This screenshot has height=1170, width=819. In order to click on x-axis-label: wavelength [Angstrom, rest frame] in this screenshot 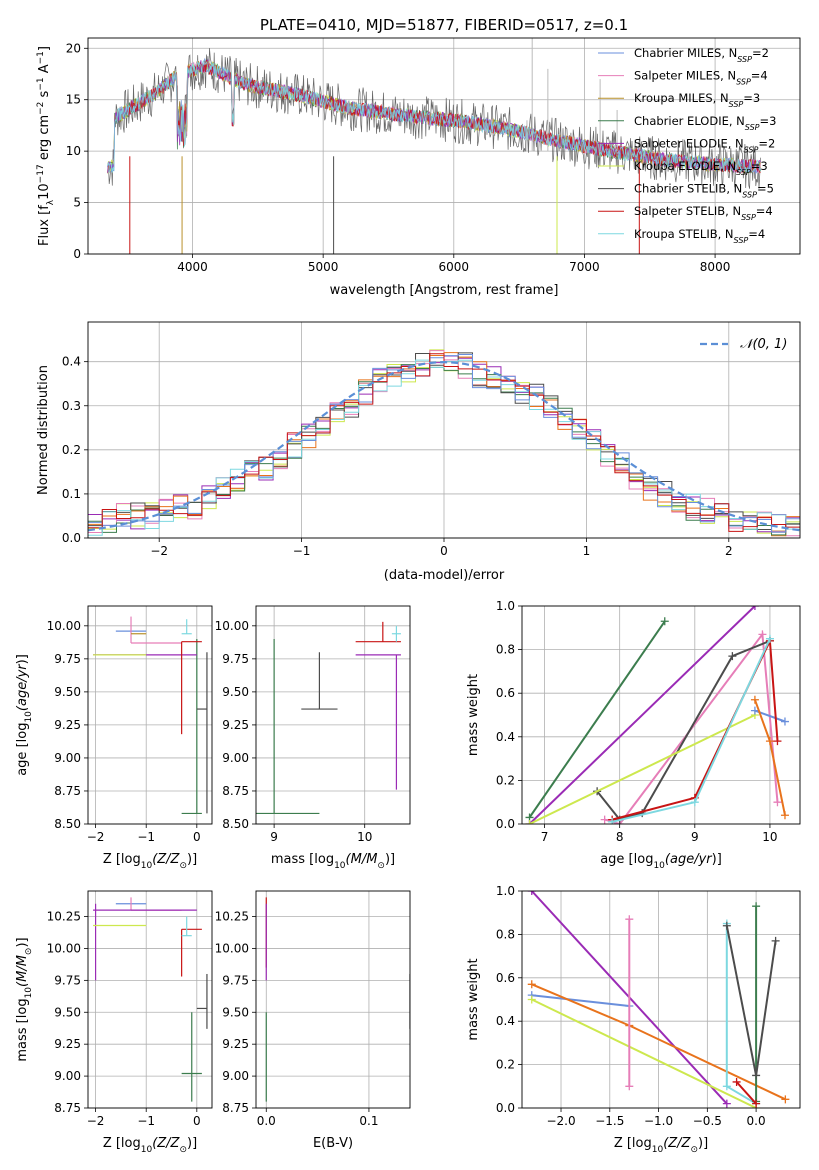, I will do `click(444, 290)`.